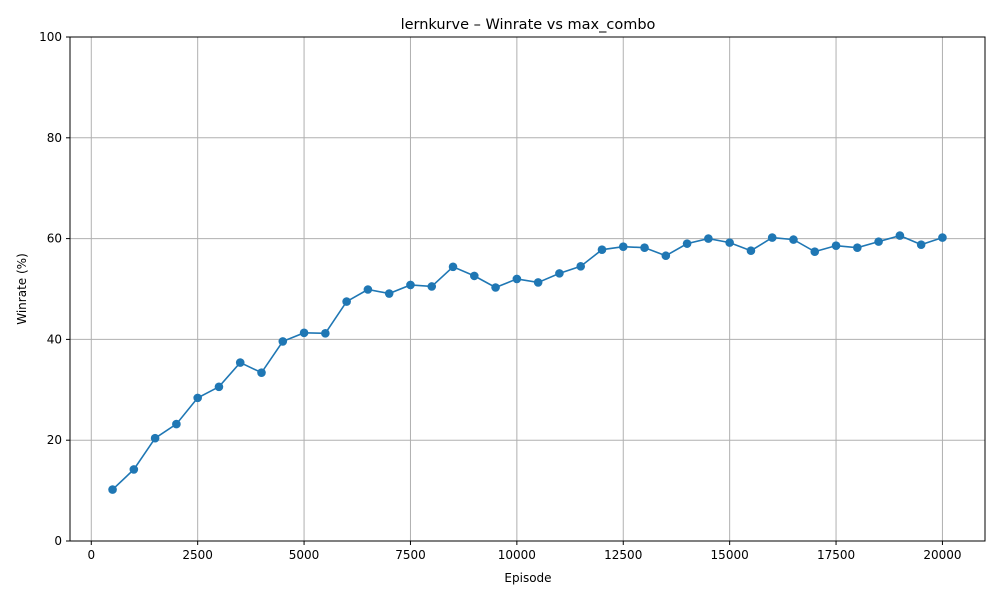 The image size is (1000, 600). What do you see at coordinates (623, 555) in the screenshot?
I see `x-tick-label: 12500` at bounding box center [623, 555].